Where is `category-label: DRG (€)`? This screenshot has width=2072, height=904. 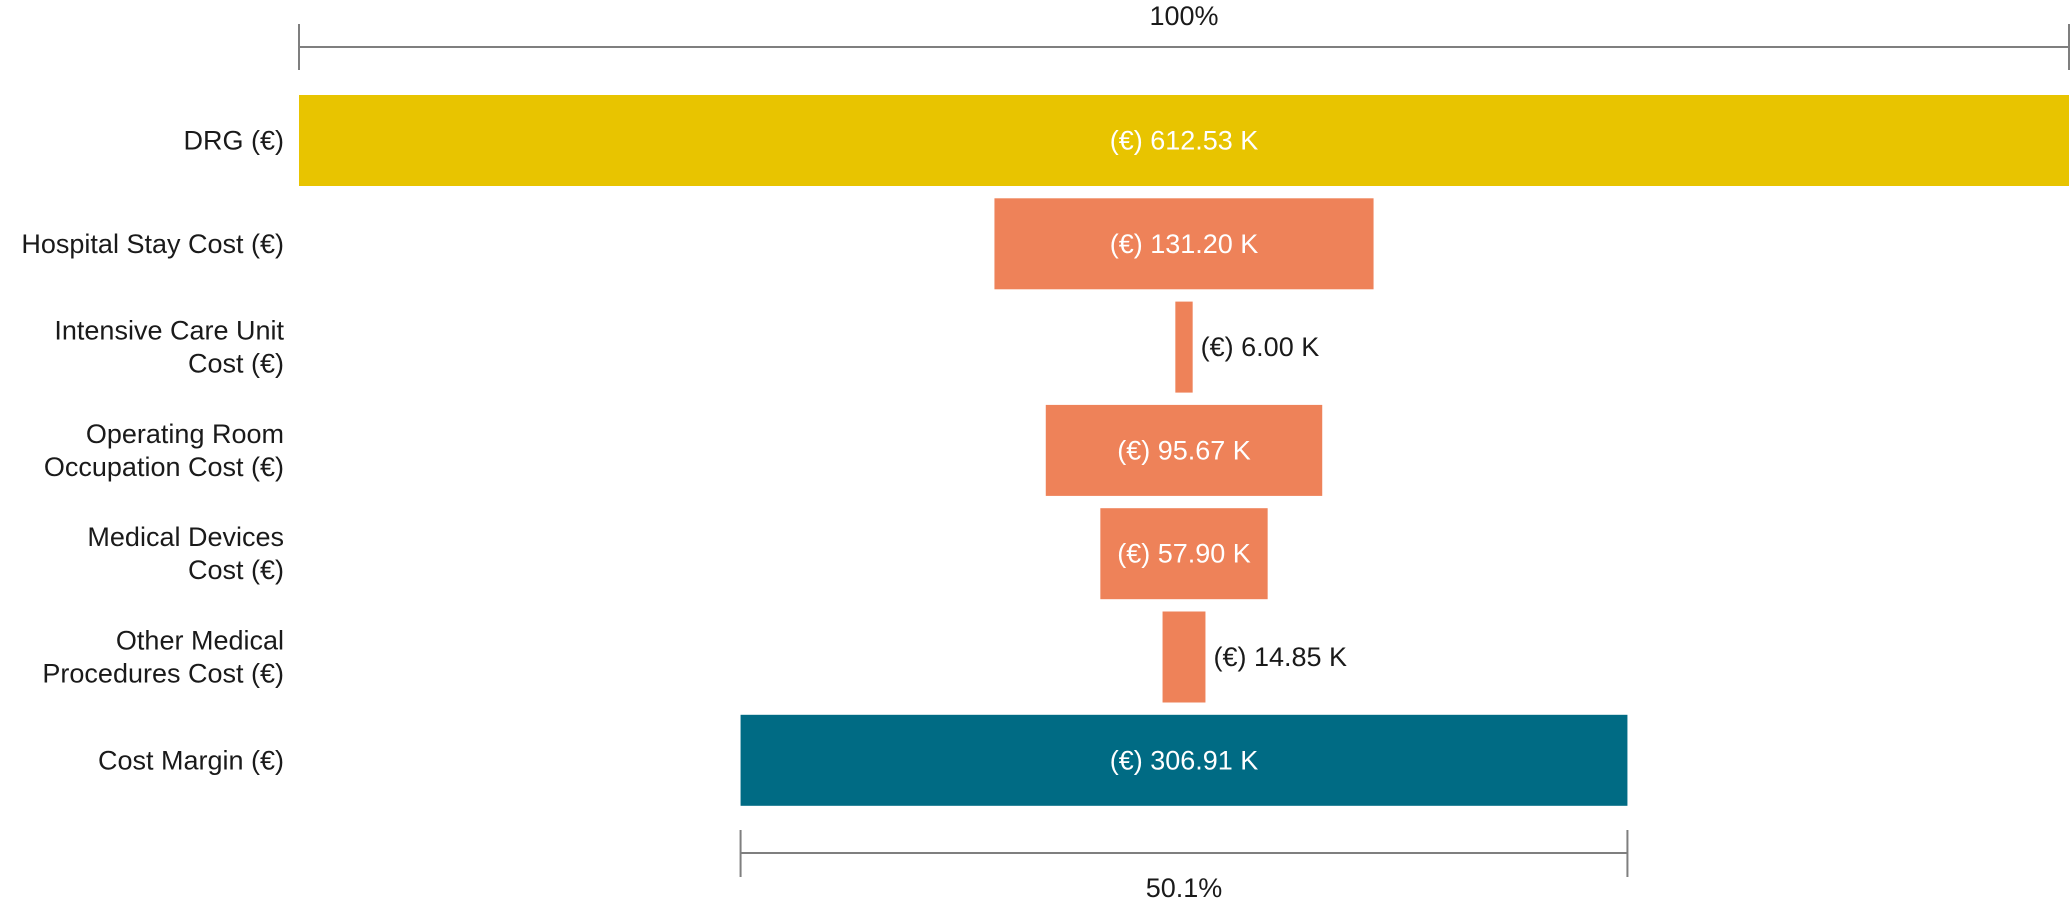
category-label: DRG (€) is located at coordinates (234, 141).